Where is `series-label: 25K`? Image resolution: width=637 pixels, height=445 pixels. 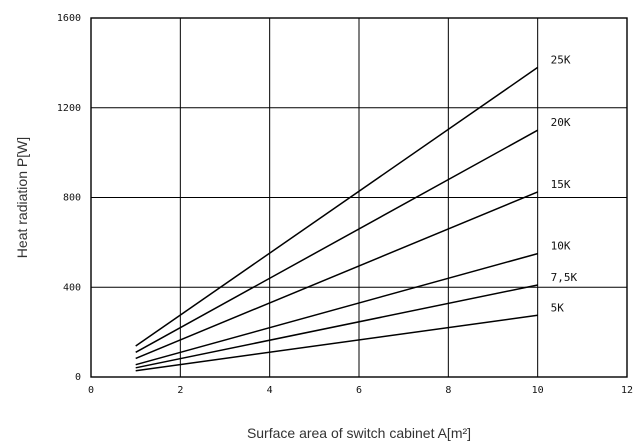
series-label: 25K is located at coordinates (561, 59).